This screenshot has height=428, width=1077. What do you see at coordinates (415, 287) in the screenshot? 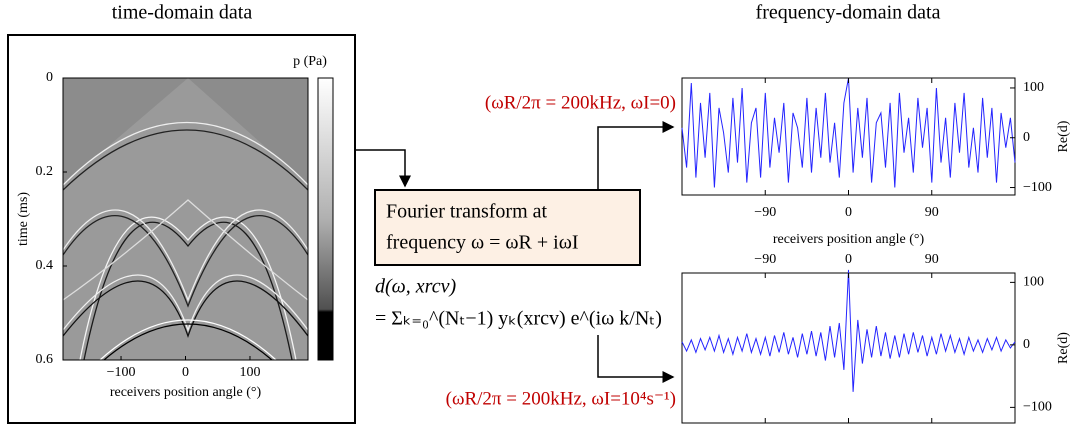
I see `formula: d(ω, xrcv)` at bounding box center [415, 287].